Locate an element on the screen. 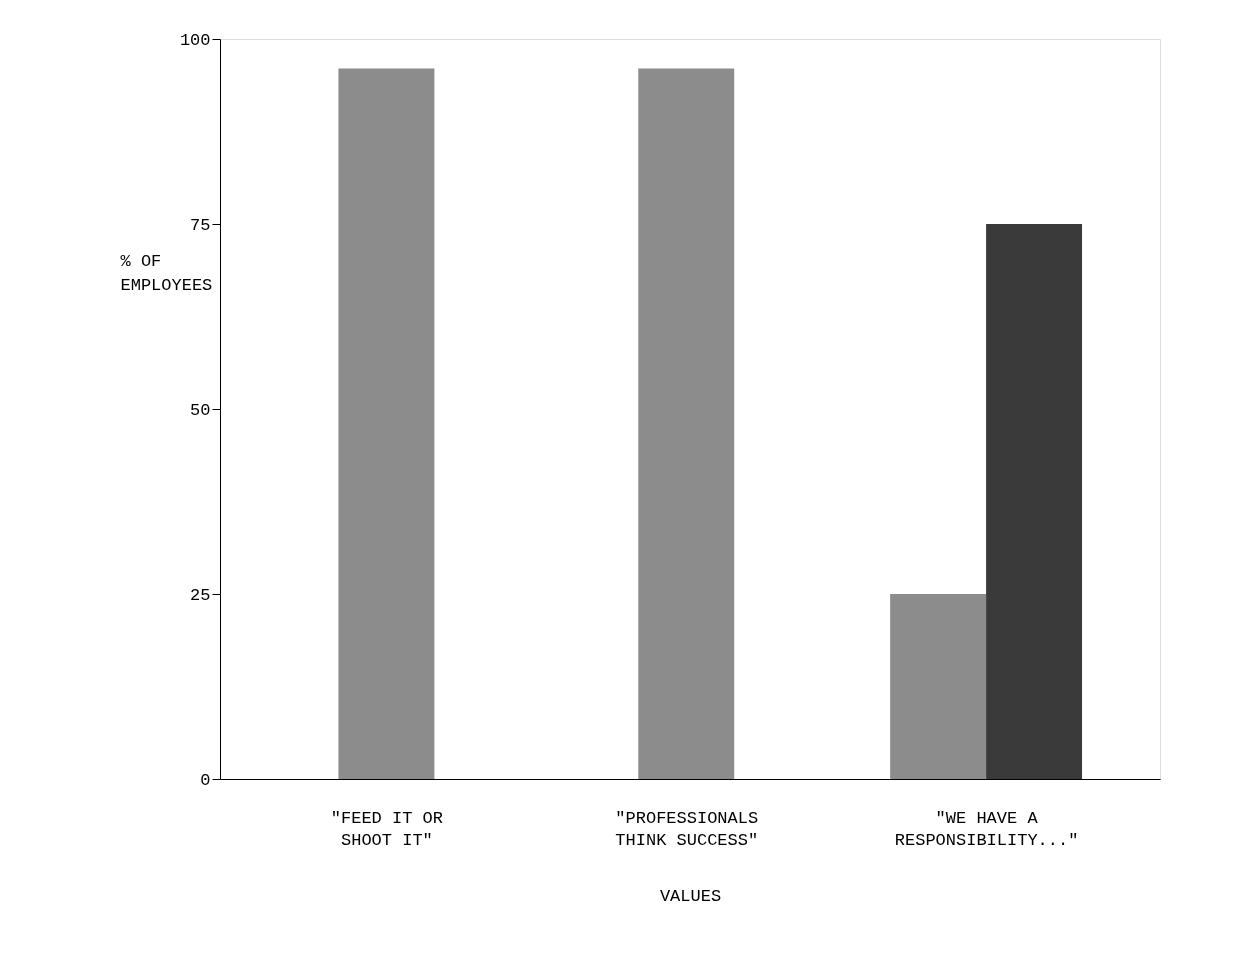  y-axis-title: % OF EMPLOYEES is located at coordinates (166, 273).